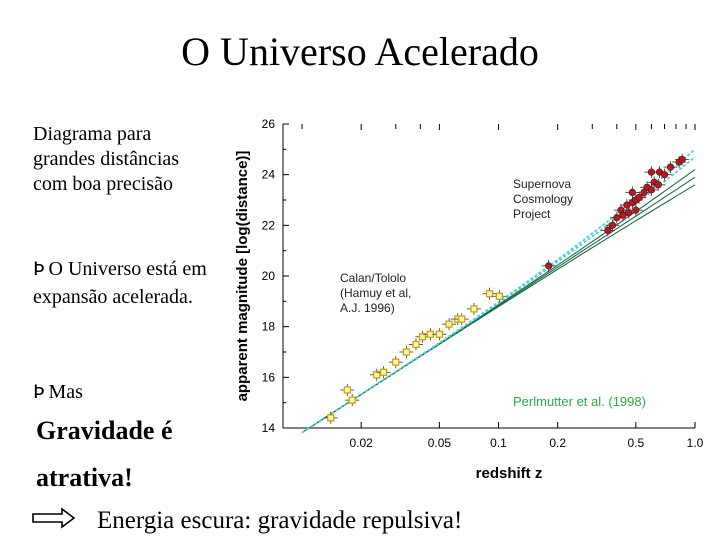  Describe the element at coordinates (269, 377) in the screenshot. I see `y-tick-label: 16` at that location.